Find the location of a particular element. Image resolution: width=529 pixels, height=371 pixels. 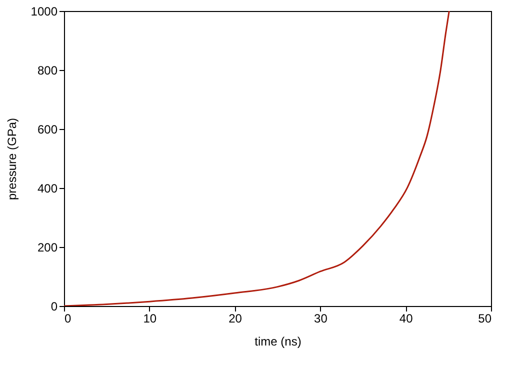

x-tick-label: 30 is located at coordinates (321, 319).